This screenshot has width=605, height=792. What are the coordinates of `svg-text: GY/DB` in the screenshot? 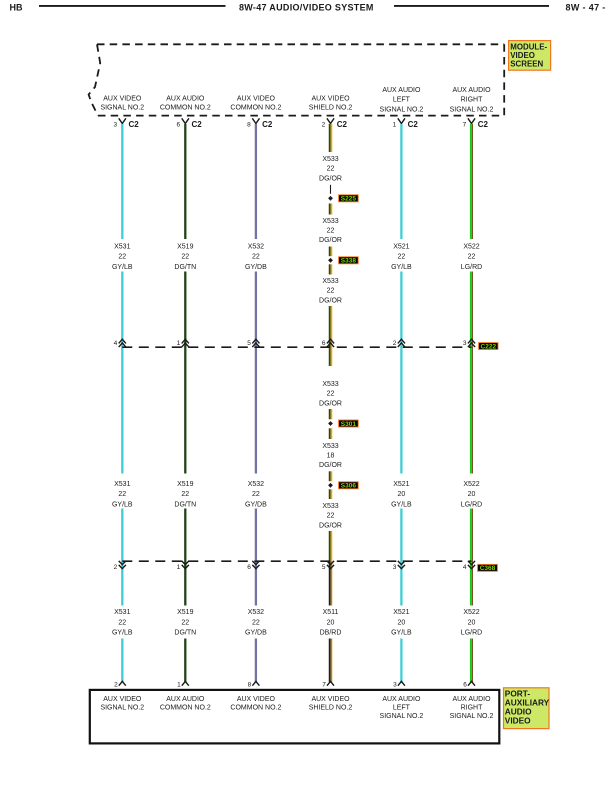 It's located at (256, 633).